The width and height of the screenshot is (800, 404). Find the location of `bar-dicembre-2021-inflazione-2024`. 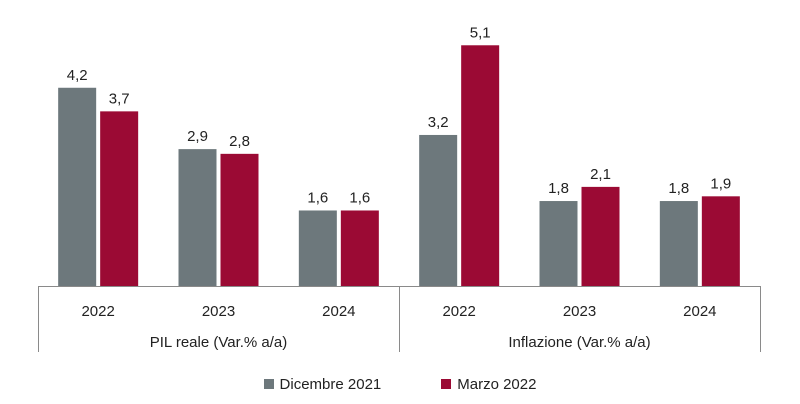

bar-dicembre-2021-inflazione-2024 is located at coordinates (678, 243).